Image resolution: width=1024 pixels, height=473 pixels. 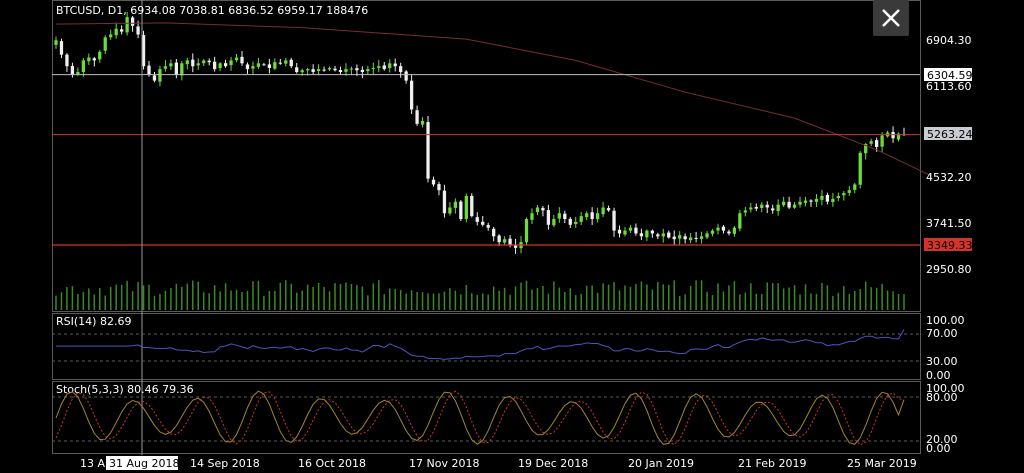 What do you see at coordinates (949, 269) in the screenshot?
I see `price-tick: 2950.80` at bounding box center [949, 269].